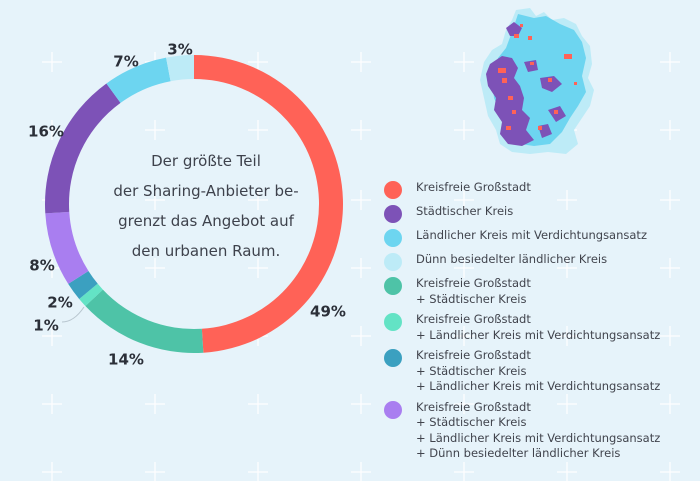  Describe the element at coordinates (41, 266) in the screenshot. I see `slice-value-label: 8%` at that location.